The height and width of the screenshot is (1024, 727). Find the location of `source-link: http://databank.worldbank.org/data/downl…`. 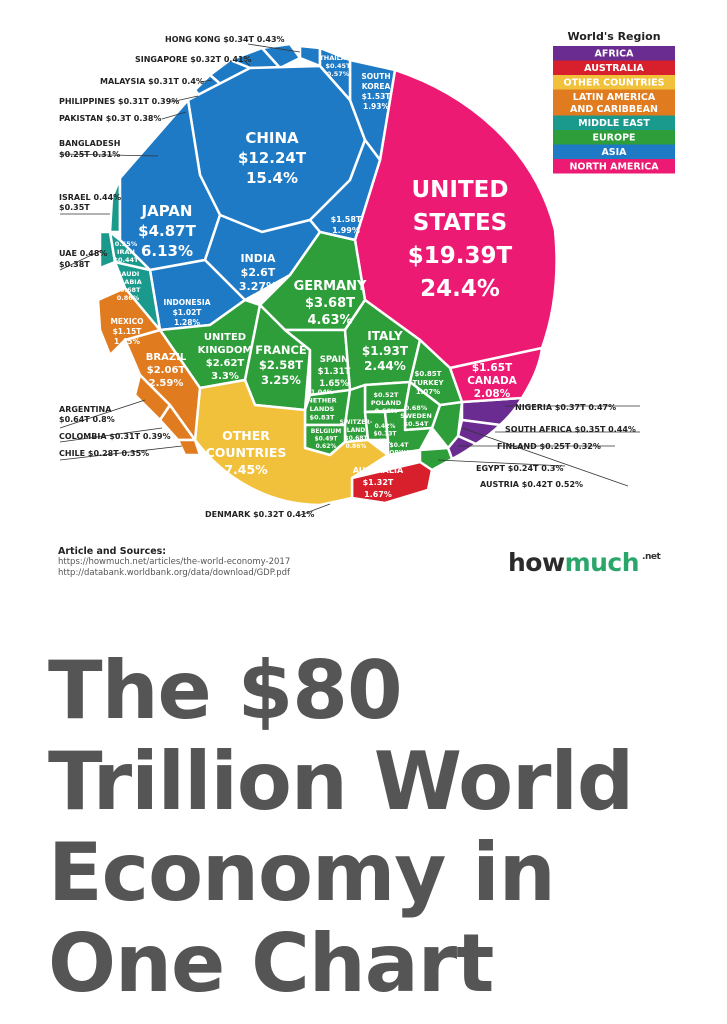

source-link: http://databank.worldbank.org/data/downl… is located at coordinates (174, 573).